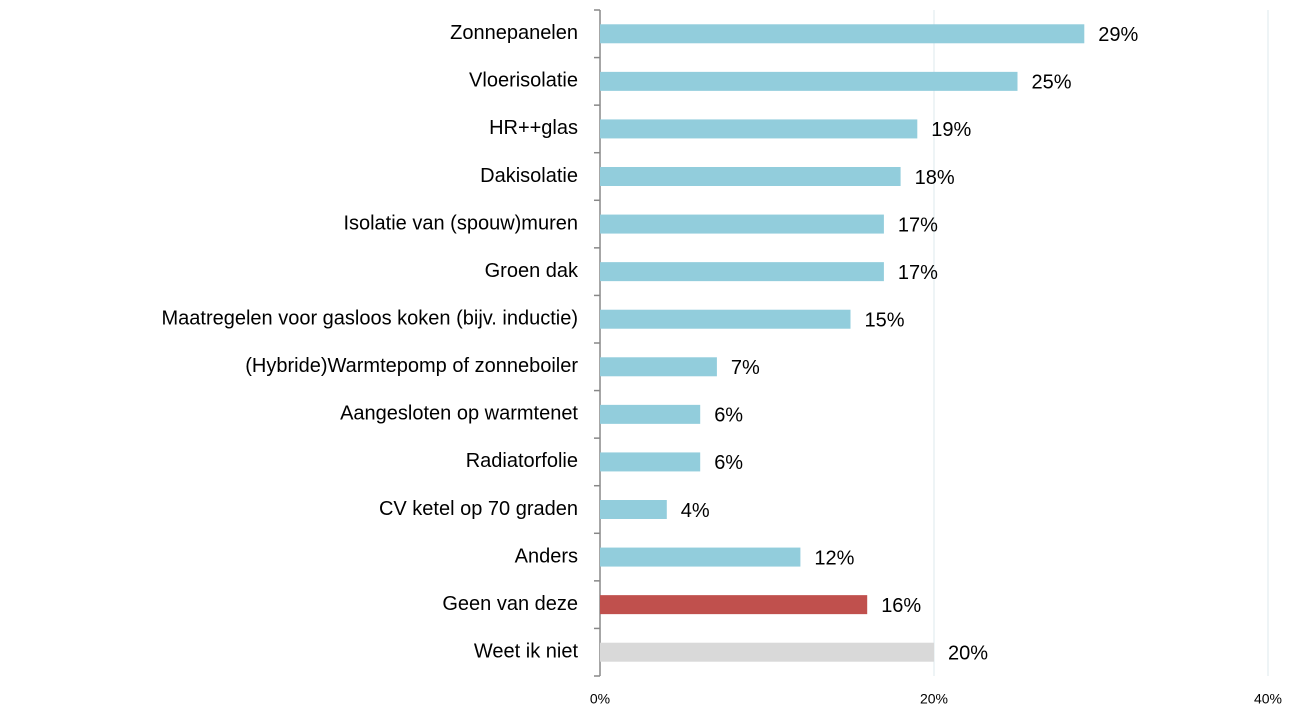 The height and width of the screenshot is (717, 1291). I want to click on value-label: 25%, so click(1052, 83).